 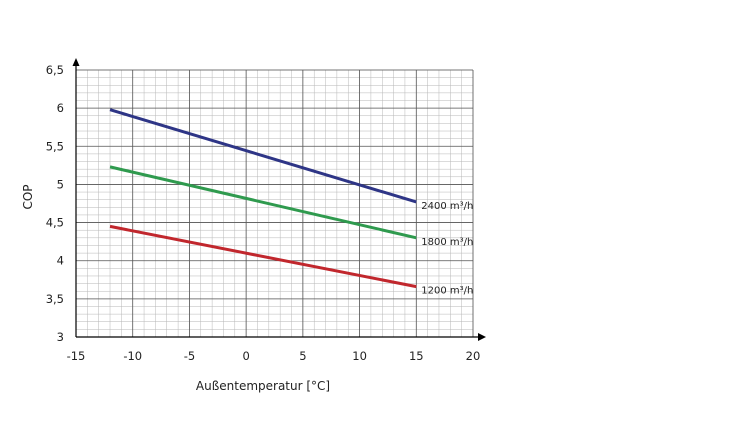 I want to click on y-tick-label: 4, so click(x=60, y=261).